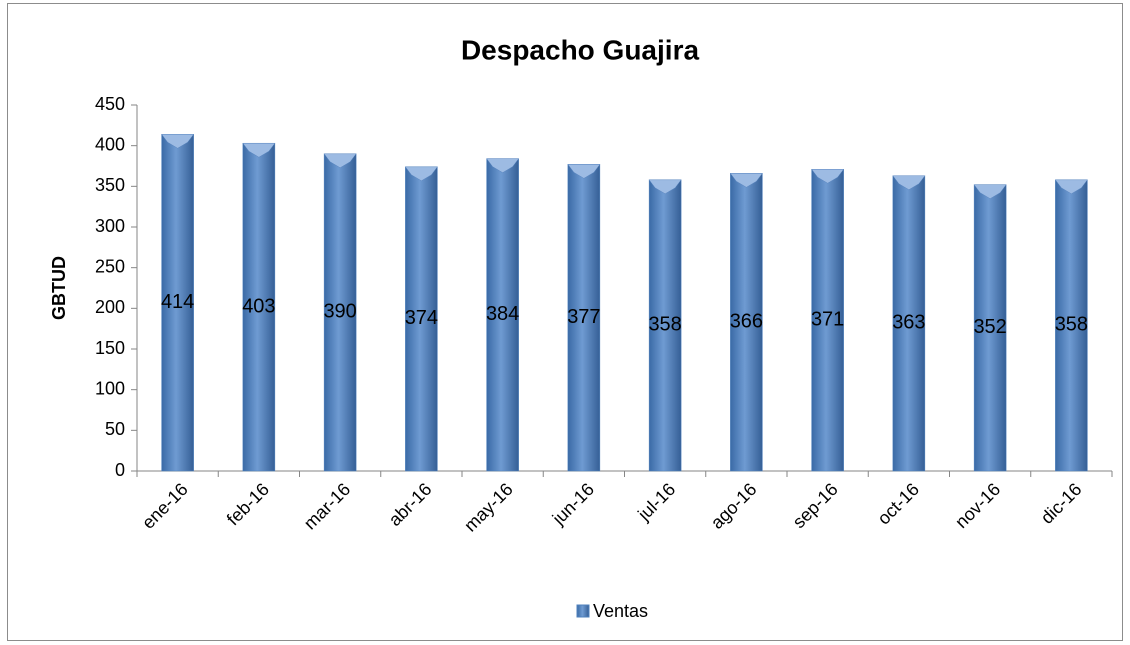  What do you see at coordinates (110, 348) in the screenshot?
I see `y-tick-label: 150` at bounding box center [110, 348].